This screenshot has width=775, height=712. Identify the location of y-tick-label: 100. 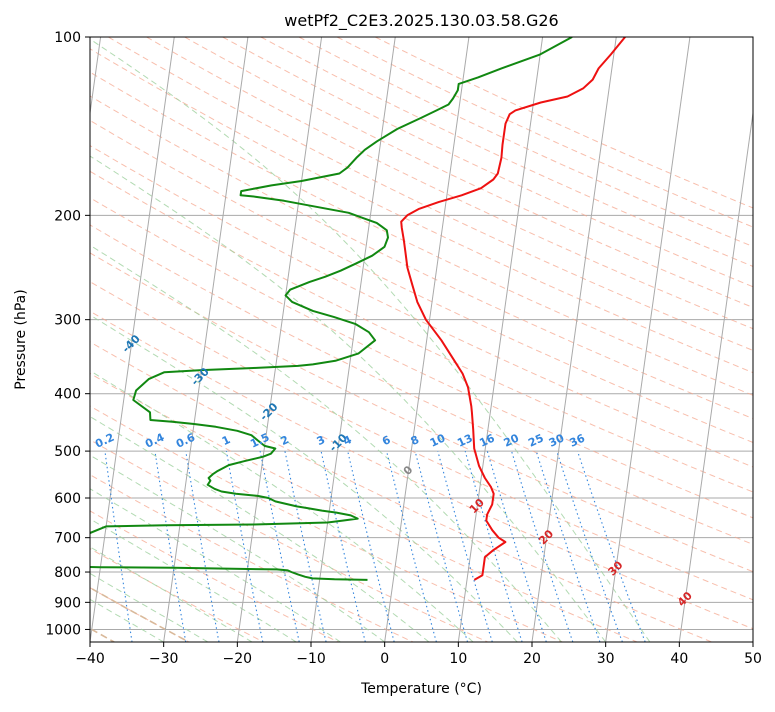
(67, 38).